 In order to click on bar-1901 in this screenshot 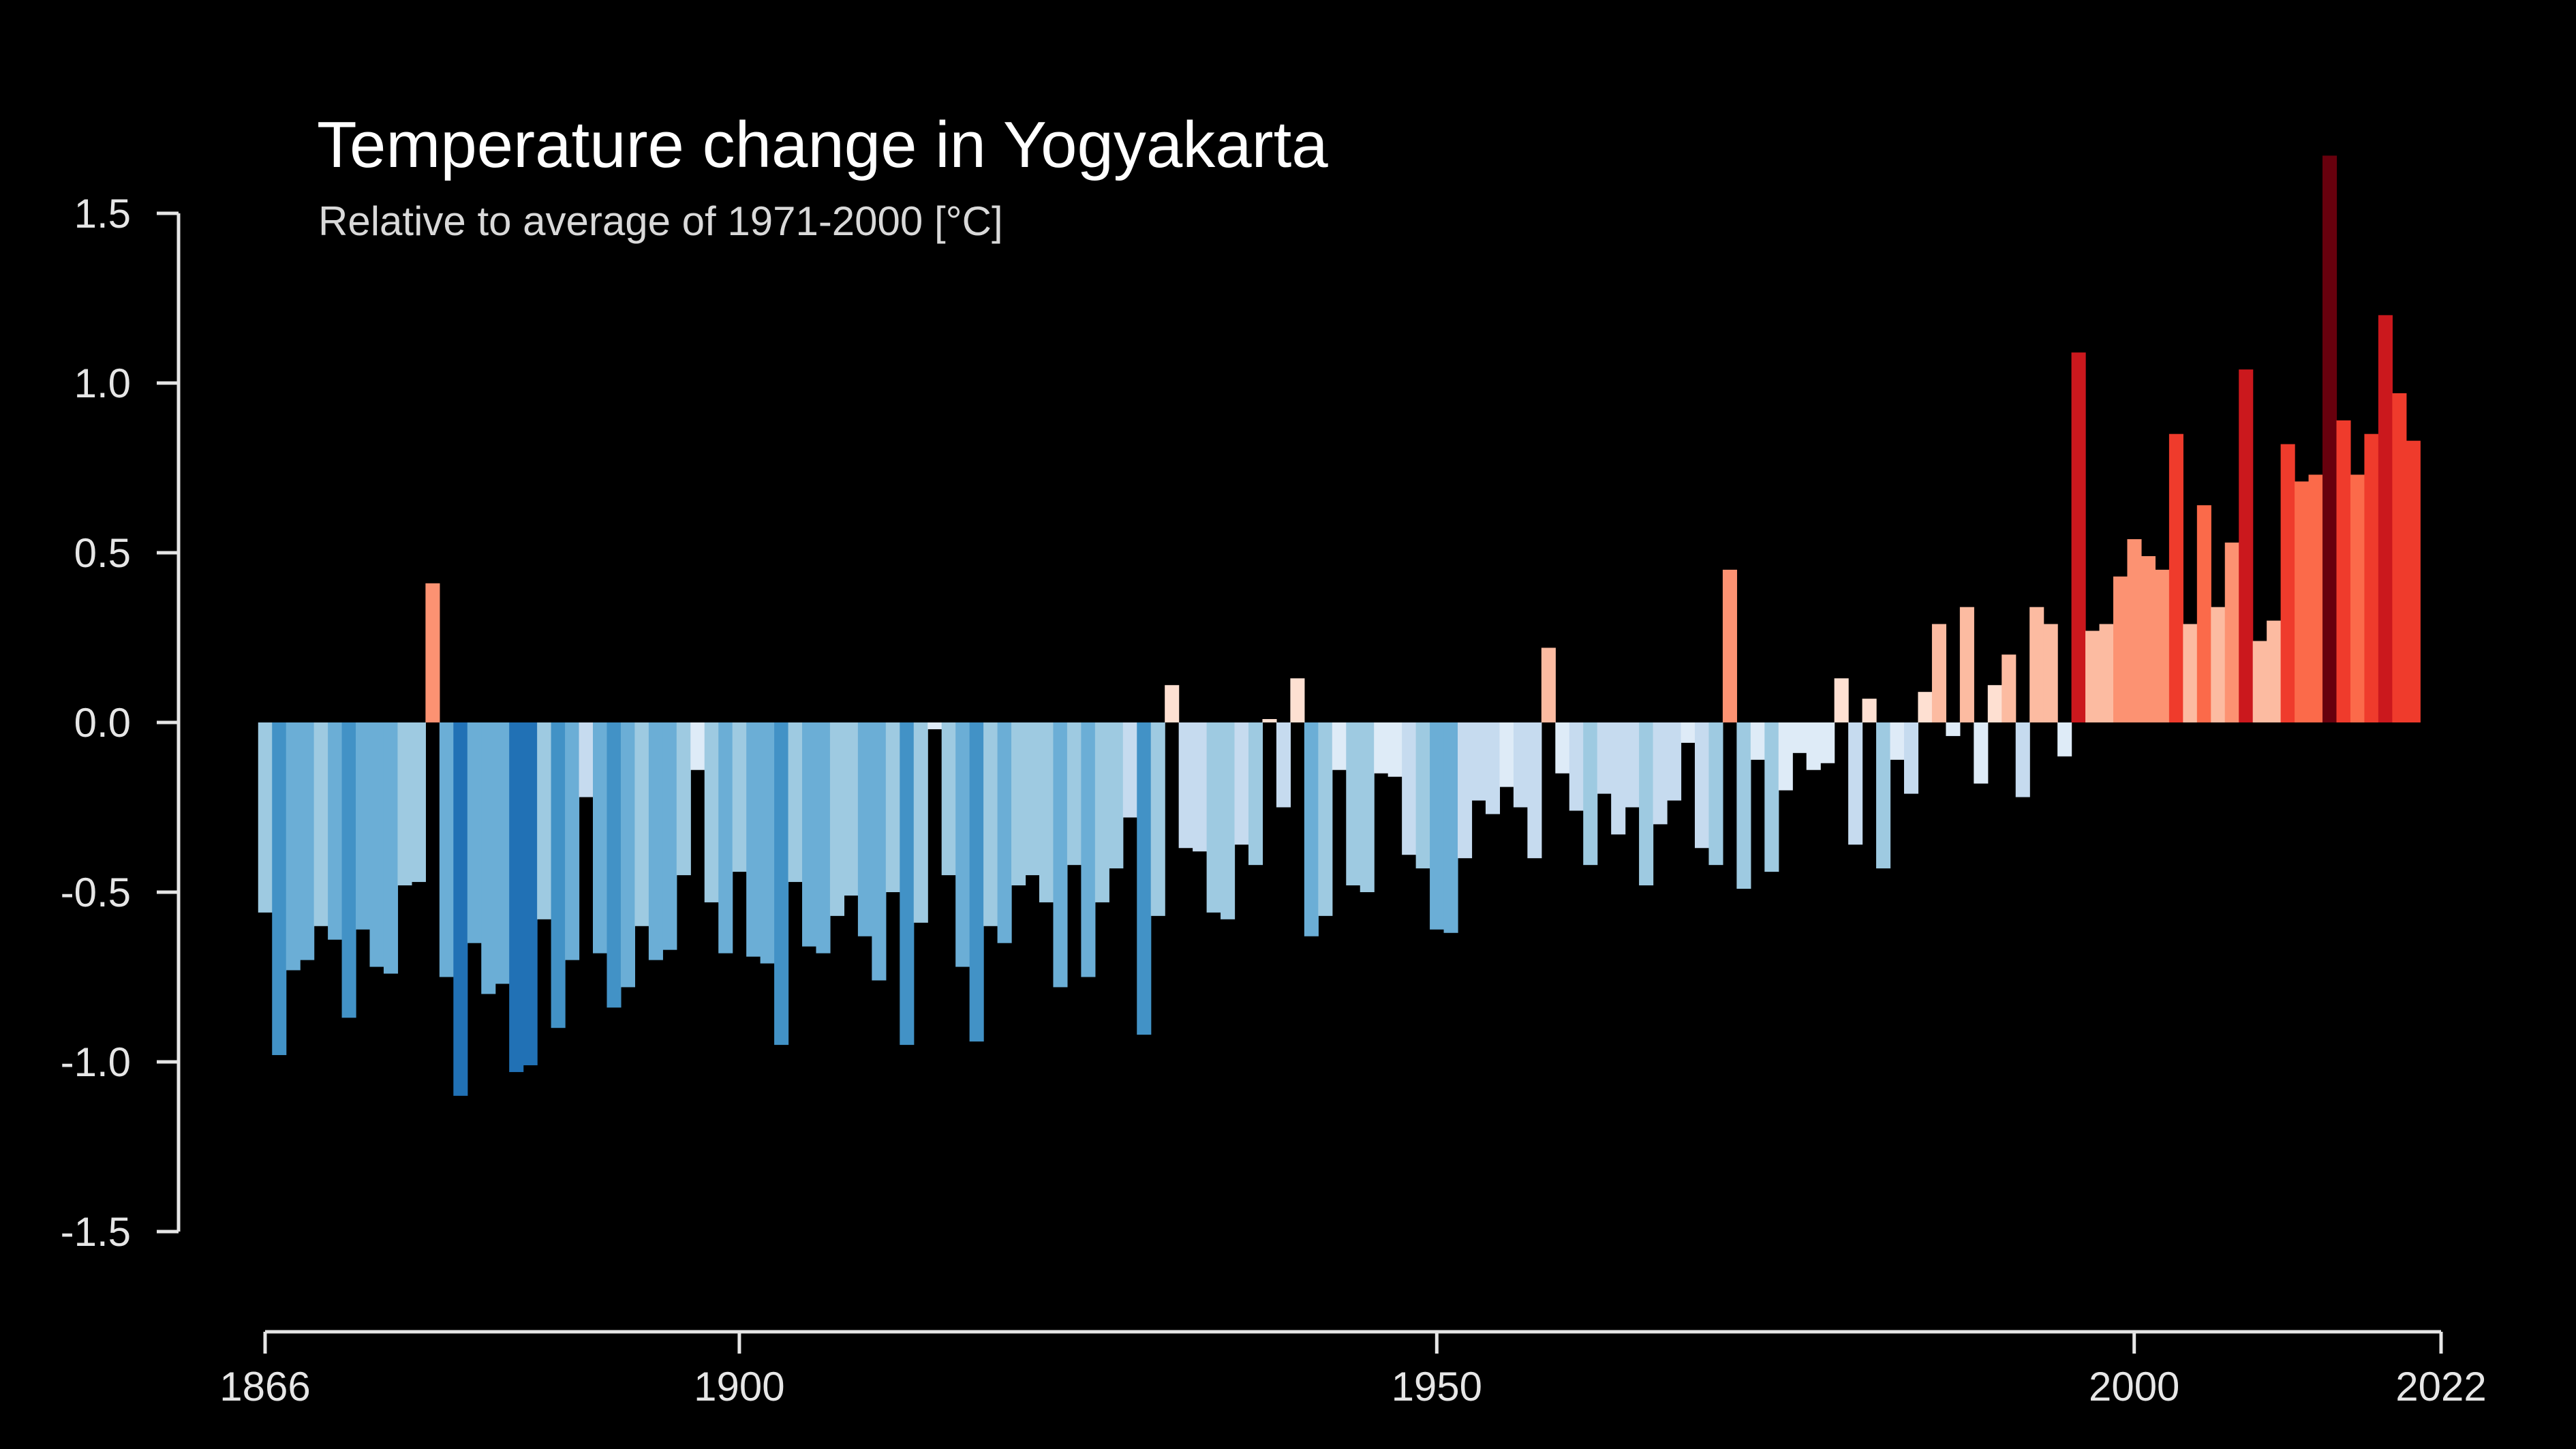, I will do `click(753, 840)`.